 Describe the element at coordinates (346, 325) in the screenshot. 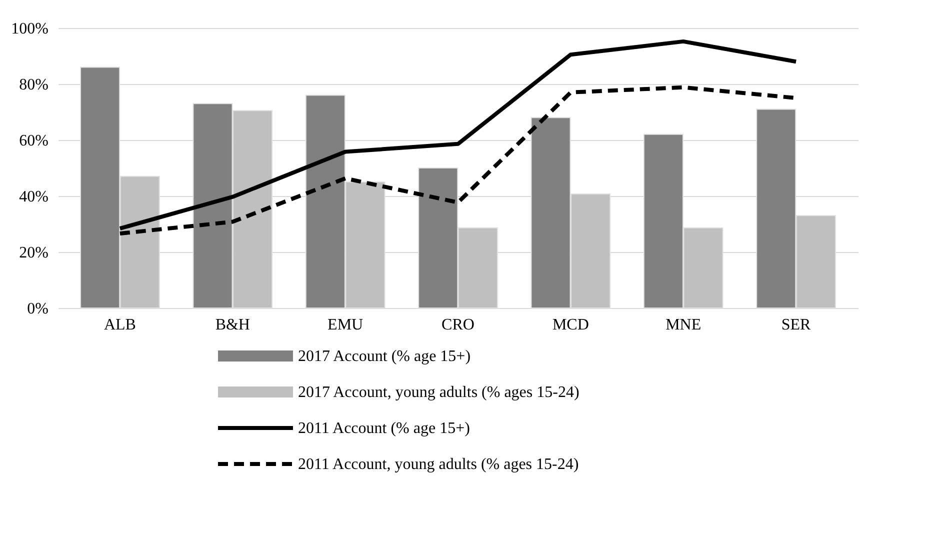

I see `x-tick-label: EMU` at that location.